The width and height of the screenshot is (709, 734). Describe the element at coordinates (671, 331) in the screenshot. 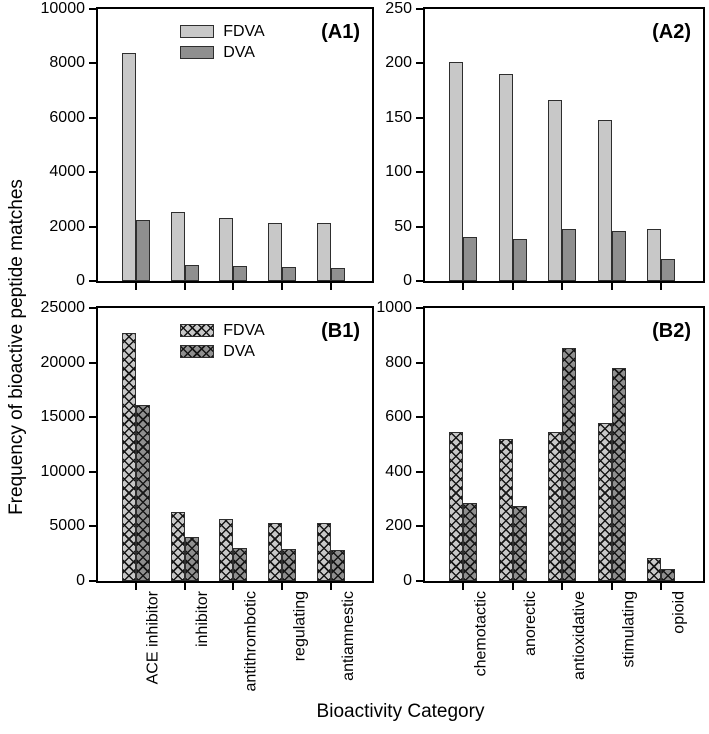

I see `panel-label-b2: (B2)` at that location.